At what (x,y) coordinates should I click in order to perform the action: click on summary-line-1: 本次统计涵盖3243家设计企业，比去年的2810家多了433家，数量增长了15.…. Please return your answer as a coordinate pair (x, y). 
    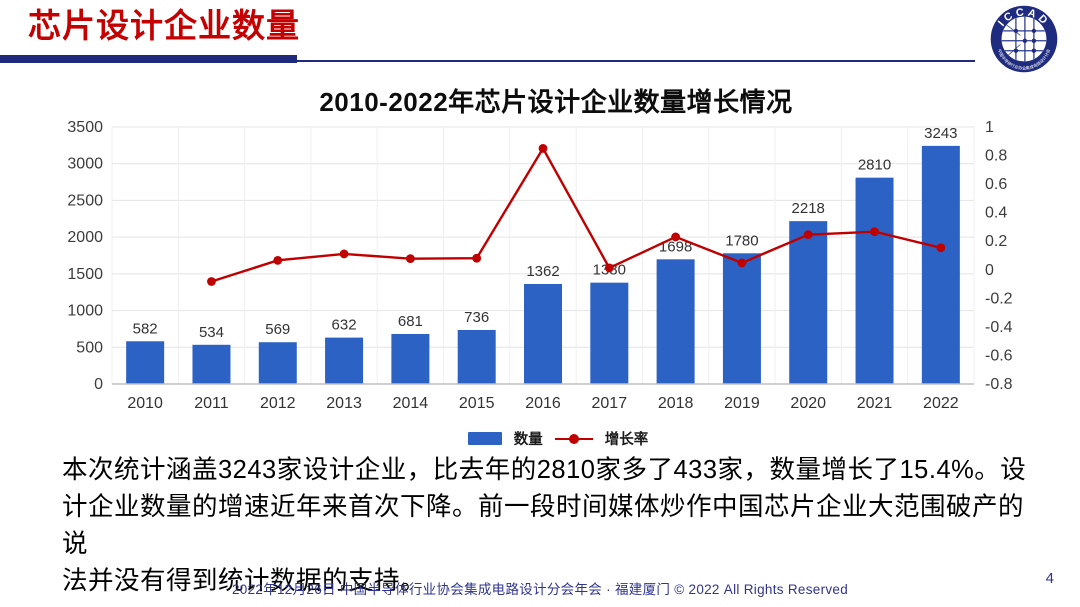
    Looking at the image, I should click on (544, 470).